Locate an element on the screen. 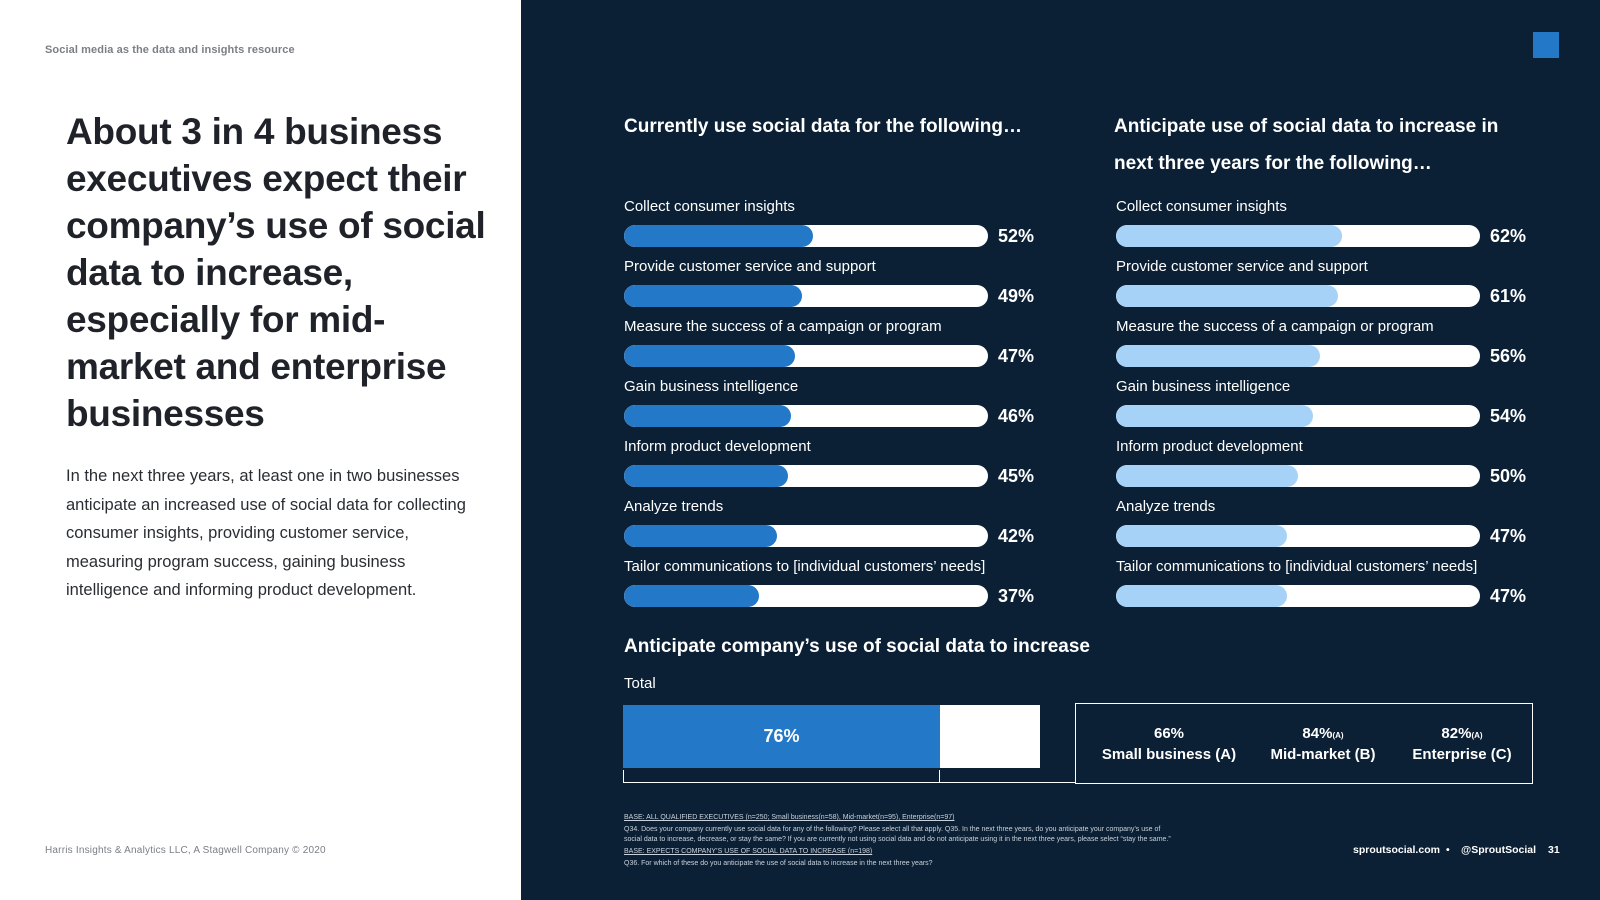 This screenshot has height=900, width=1600. anticipate-bar-value: 62% is located at coordinates (1508, 236).